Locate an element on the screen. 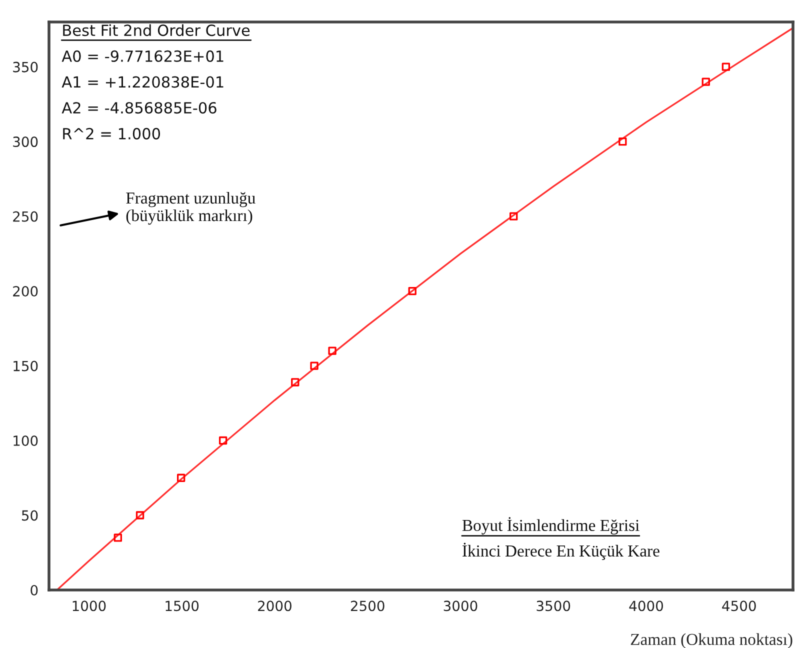  y-tick-label: 250 is located at coordinates (25, 216).